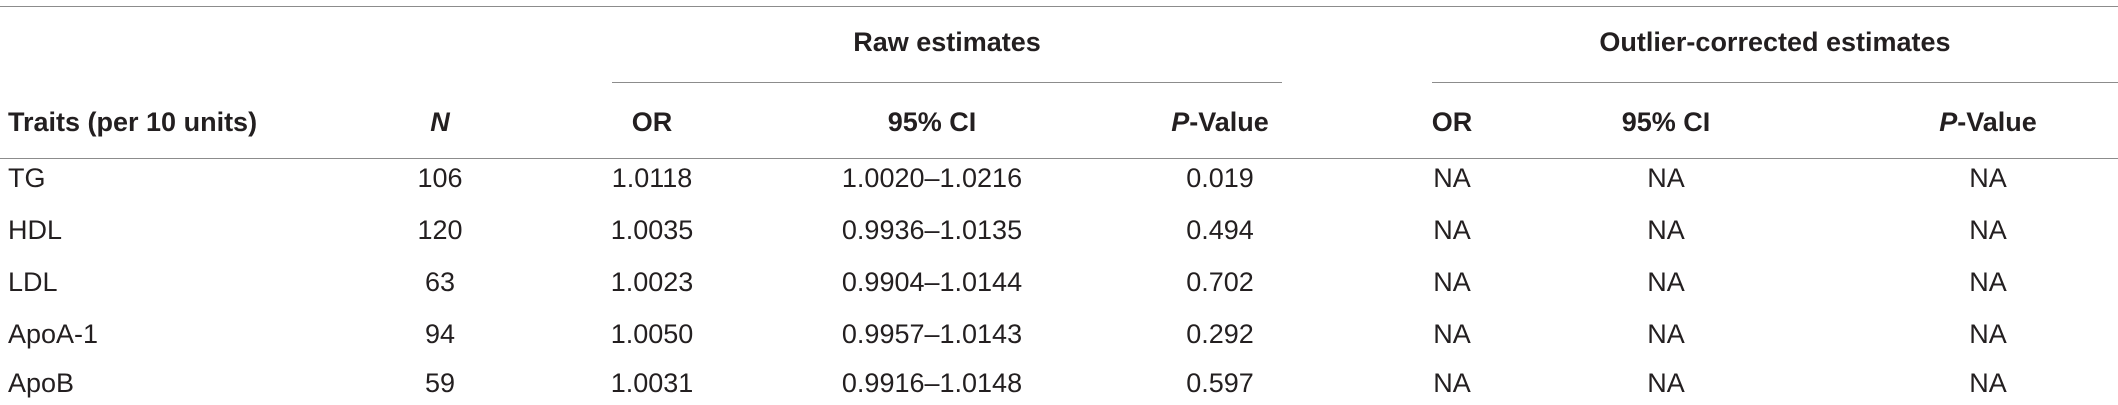  Describe the element at coordinates (652, 334) in the screenshot. I see `cell-or-raw: 1.0050` at that location.